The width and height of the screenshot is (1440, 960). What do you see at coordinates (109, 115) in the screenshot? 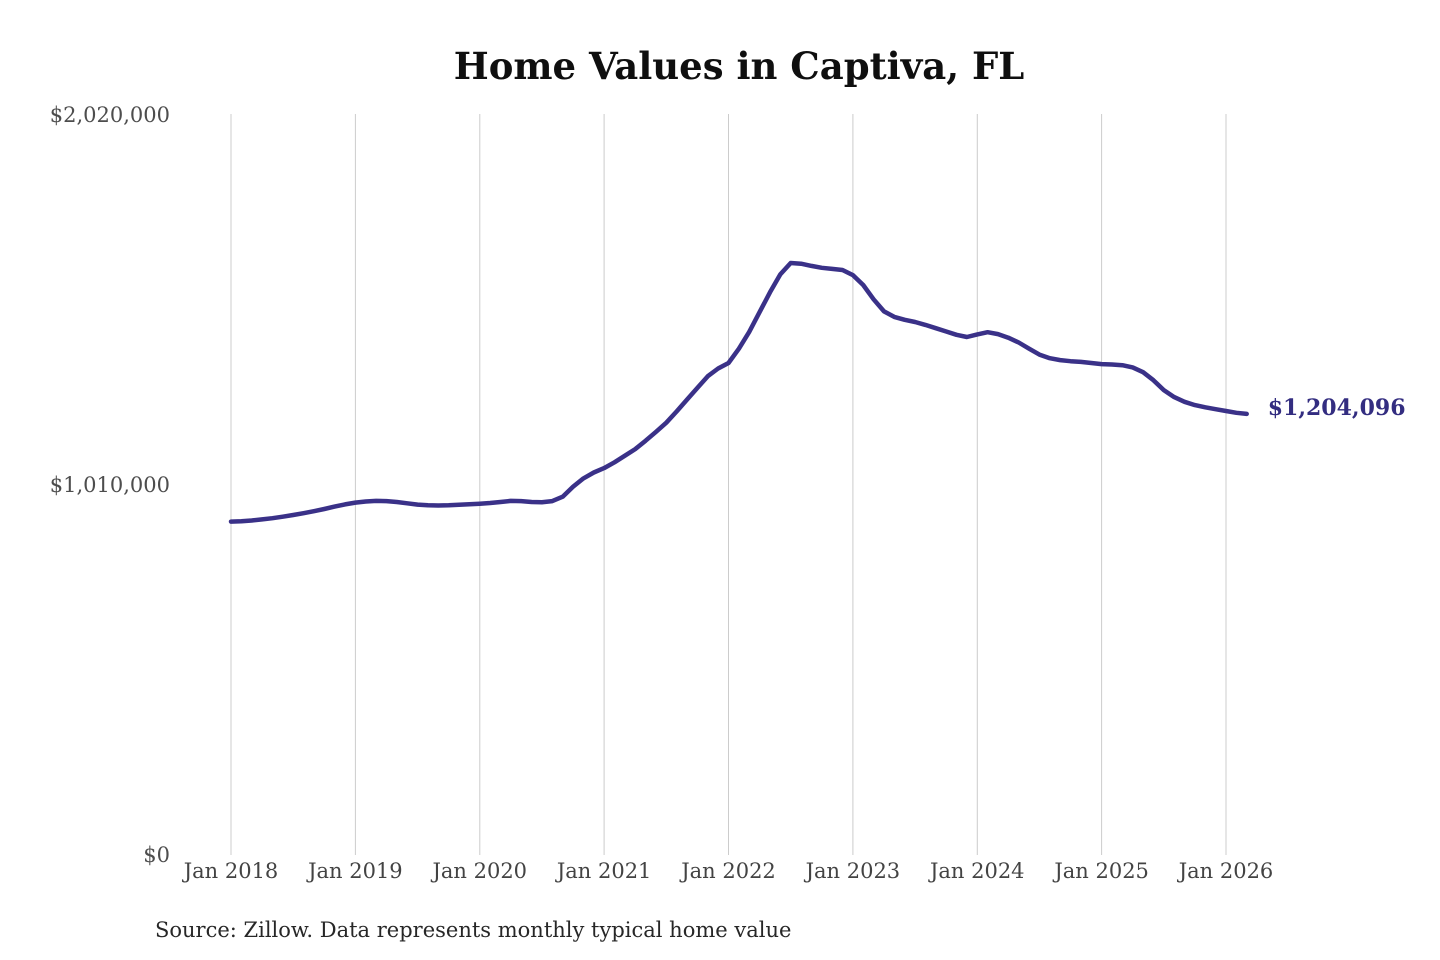
I see `y-axis-tick-label: $2,020,000` at bounding box center [109, 115].